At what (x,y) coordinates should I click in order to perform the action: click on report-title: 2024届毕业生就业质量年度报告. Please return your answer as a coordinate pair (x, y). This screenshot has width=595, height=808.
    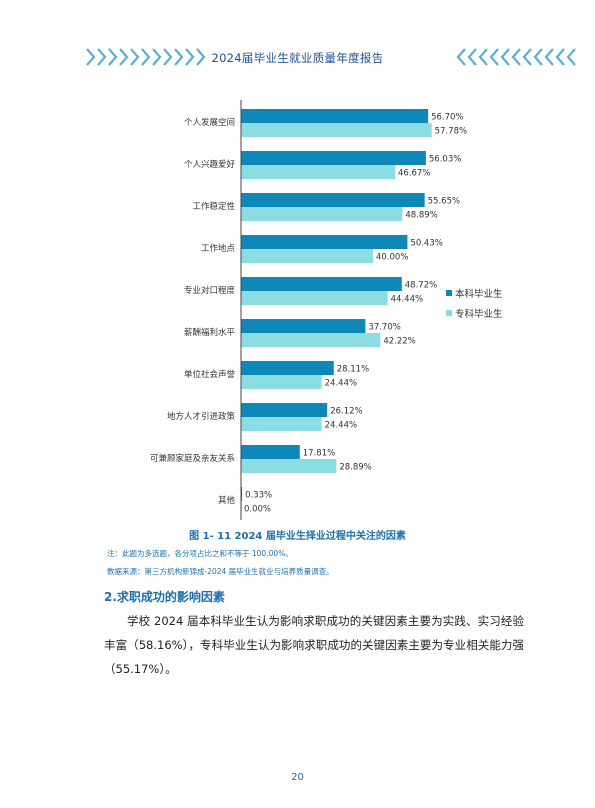
    Looking at the image, I should click on (297, 58).